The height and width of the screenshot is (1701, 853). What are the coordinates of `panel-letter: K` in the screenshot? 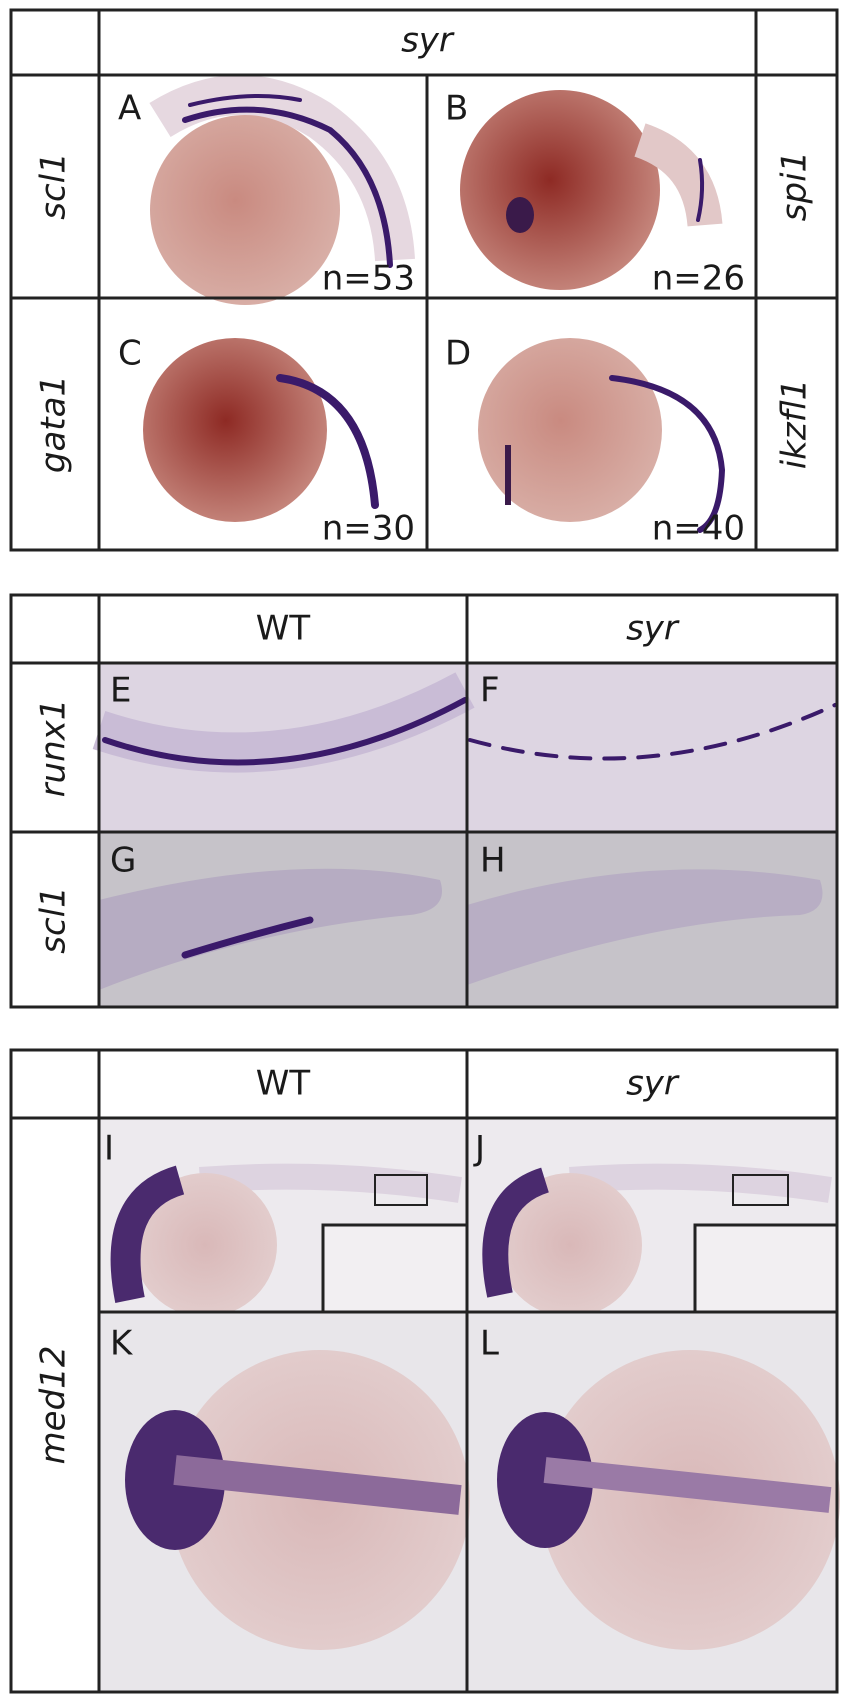 It's located at (122, 1344).